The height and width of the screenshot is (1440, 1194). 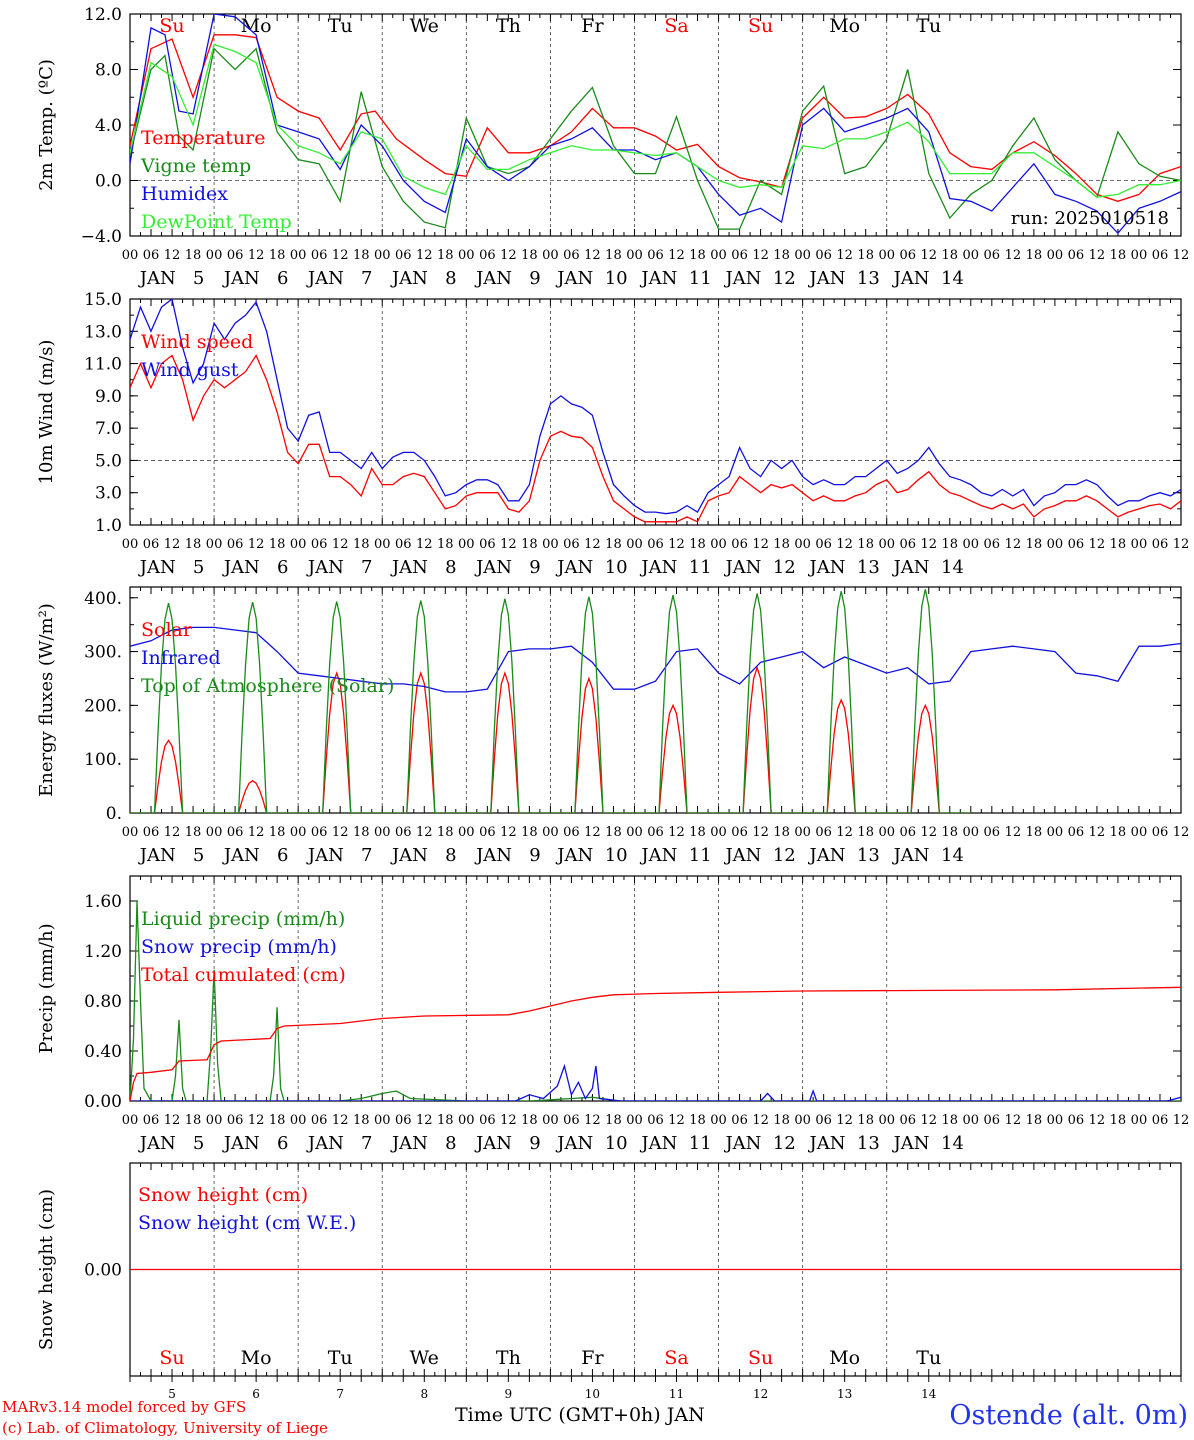 What do you see at coordinates (167, 630) in the screenshot?
I see `legend-entry: Solar` at bounding box center [167, 630].